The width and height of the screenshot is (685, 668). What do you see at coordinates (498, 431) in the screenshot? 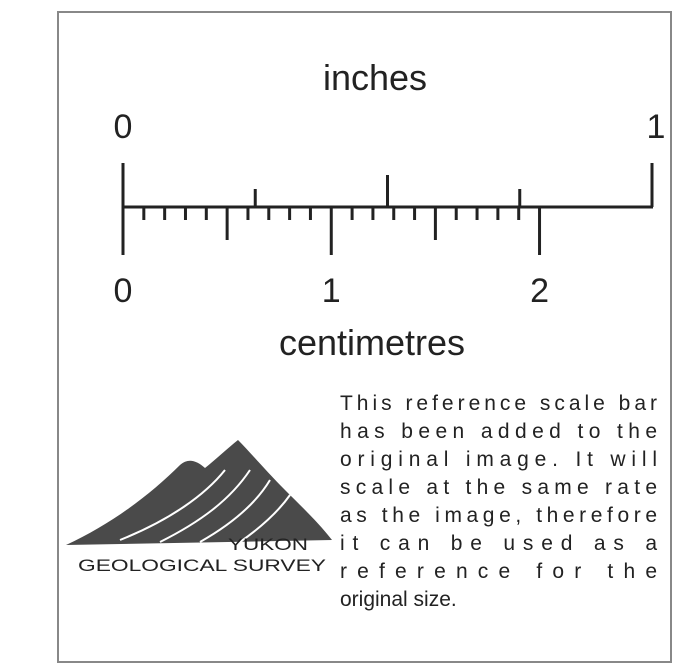
I see `note-line: has been added to the` at bounding box center [498, 431].